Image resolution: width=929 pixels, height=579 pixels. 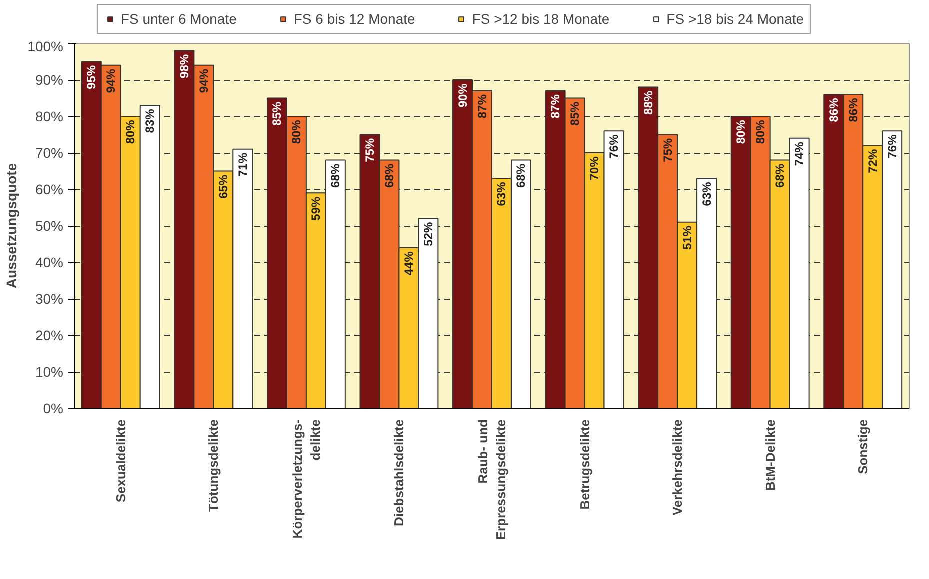 What do you see at coordinates (223, 186) in the screenshot?
I see `data-label: 65%` at bounding box center [223, 186].